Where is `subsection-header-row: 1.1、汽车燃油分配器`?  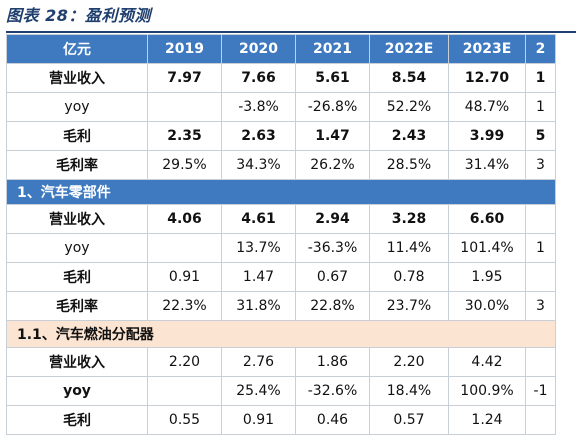 subsection-header-row: 1.1、汽车燃油分配器 is located at coordinates (281, 334).